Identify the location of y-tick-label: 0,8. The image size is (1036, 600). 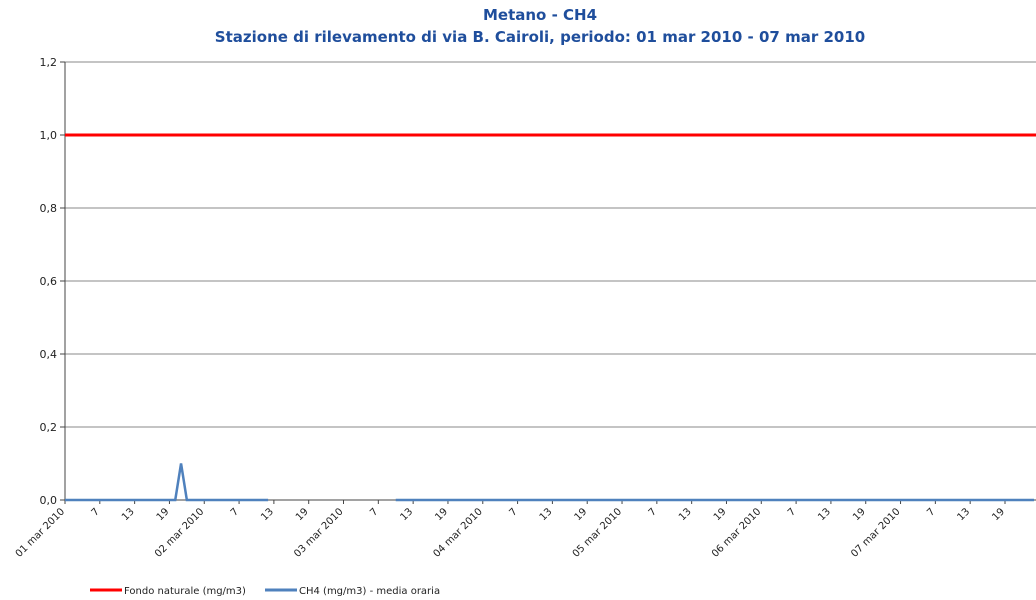
(49, 208).